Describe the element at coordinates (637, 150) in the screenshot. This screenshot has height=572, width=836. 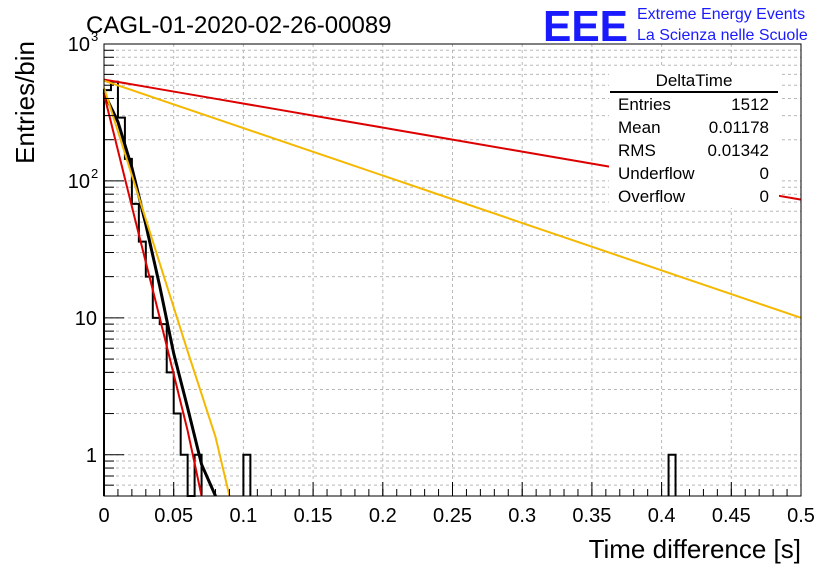
I see `stats-row-label: RMS` at that location.